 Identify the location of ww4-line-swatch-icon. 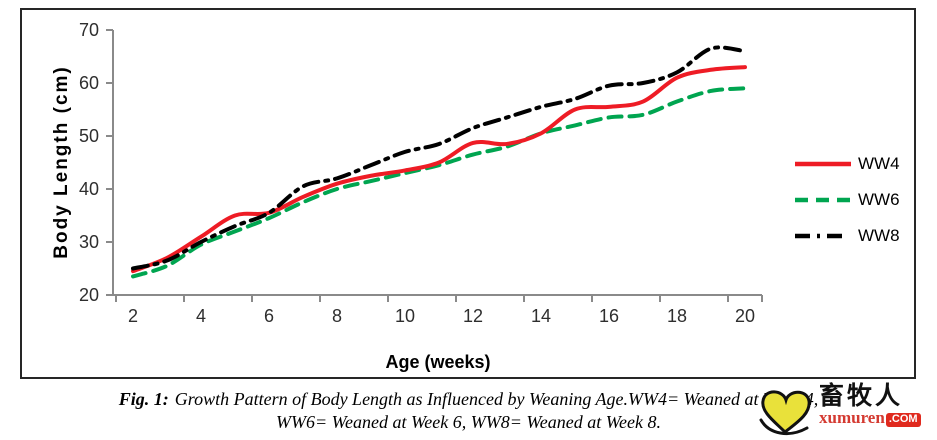
(823, 164).